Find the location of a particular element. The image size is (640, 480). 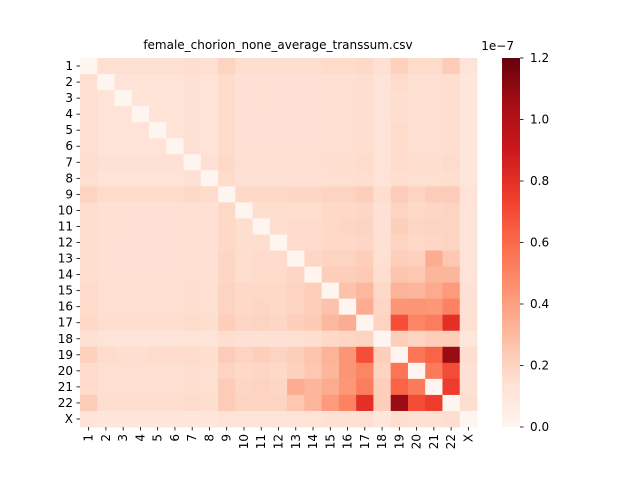

y-tick-label: 20 is located at coordinates (65, 371).